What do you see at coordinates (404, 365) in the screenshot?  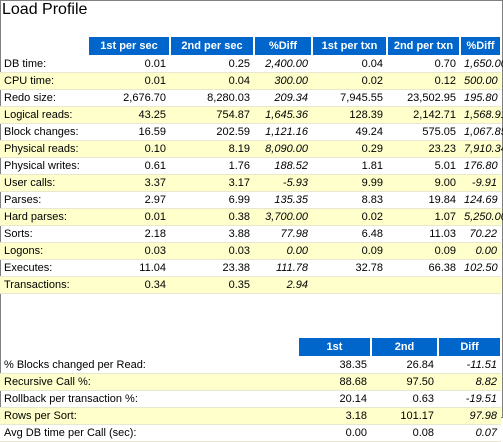 I see `table-cell: 26.84` at bounding box center [404, 365].